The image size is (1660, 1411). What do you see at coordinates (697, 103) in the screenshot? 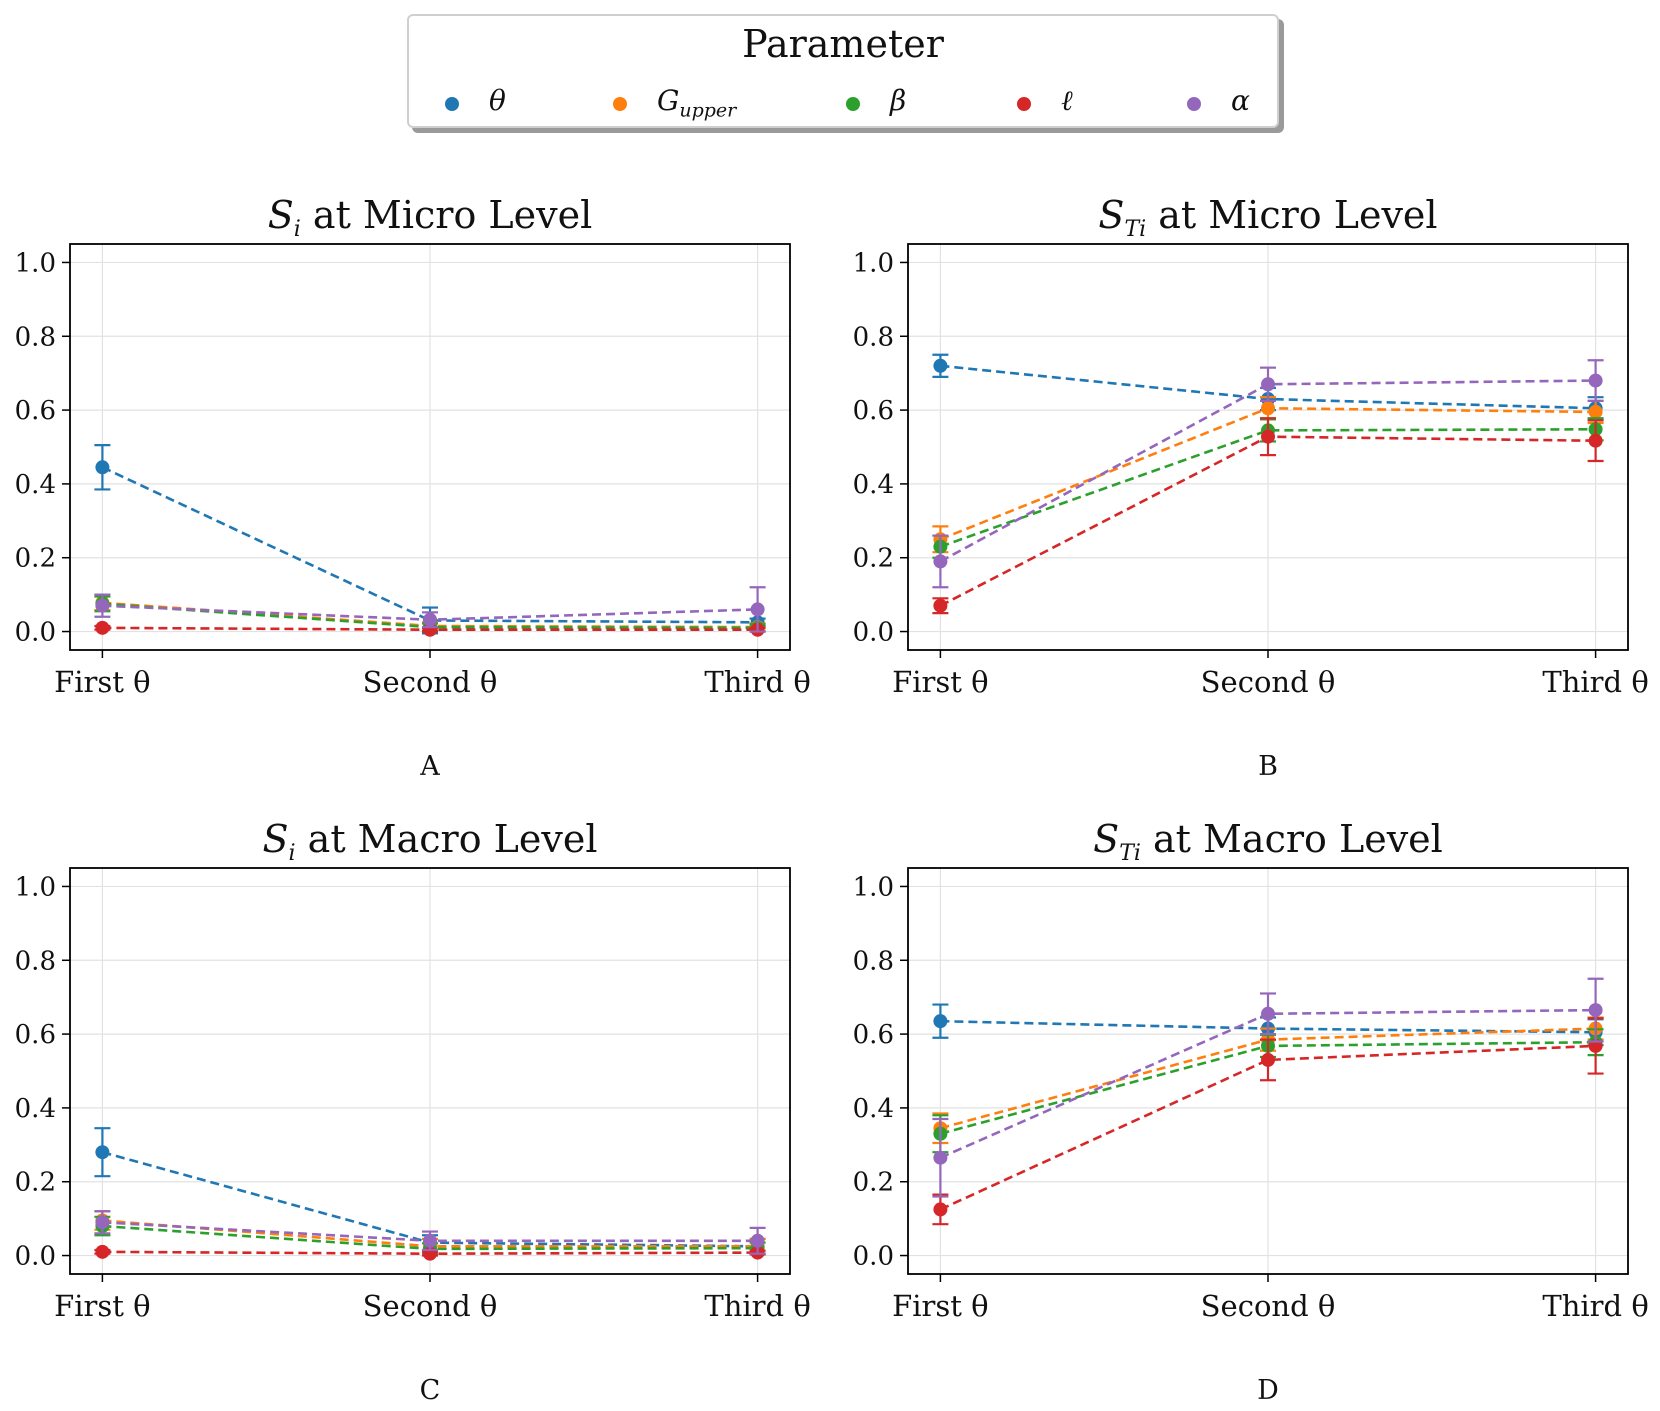
I see `legend-label-g-upper: Gupper` at bounding box center [697, 103].